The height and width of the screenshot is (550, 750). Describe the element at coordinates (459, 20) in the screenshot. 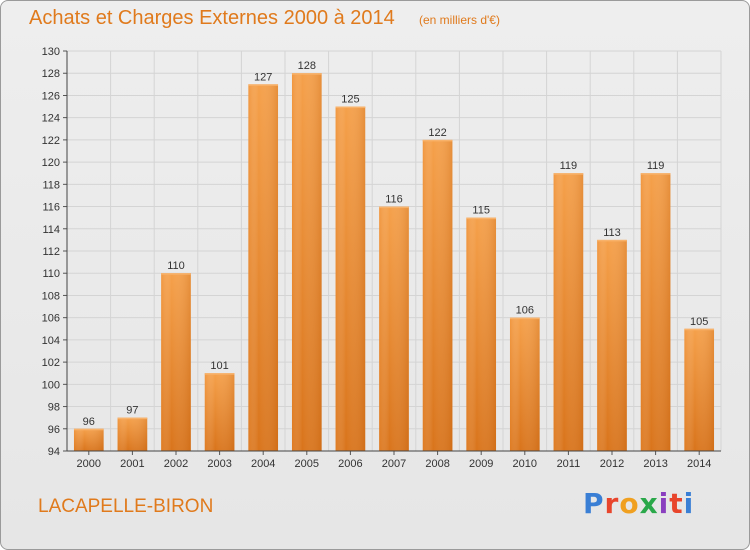

I see `chart-subtitle: (en milliers d'€)` at that location.